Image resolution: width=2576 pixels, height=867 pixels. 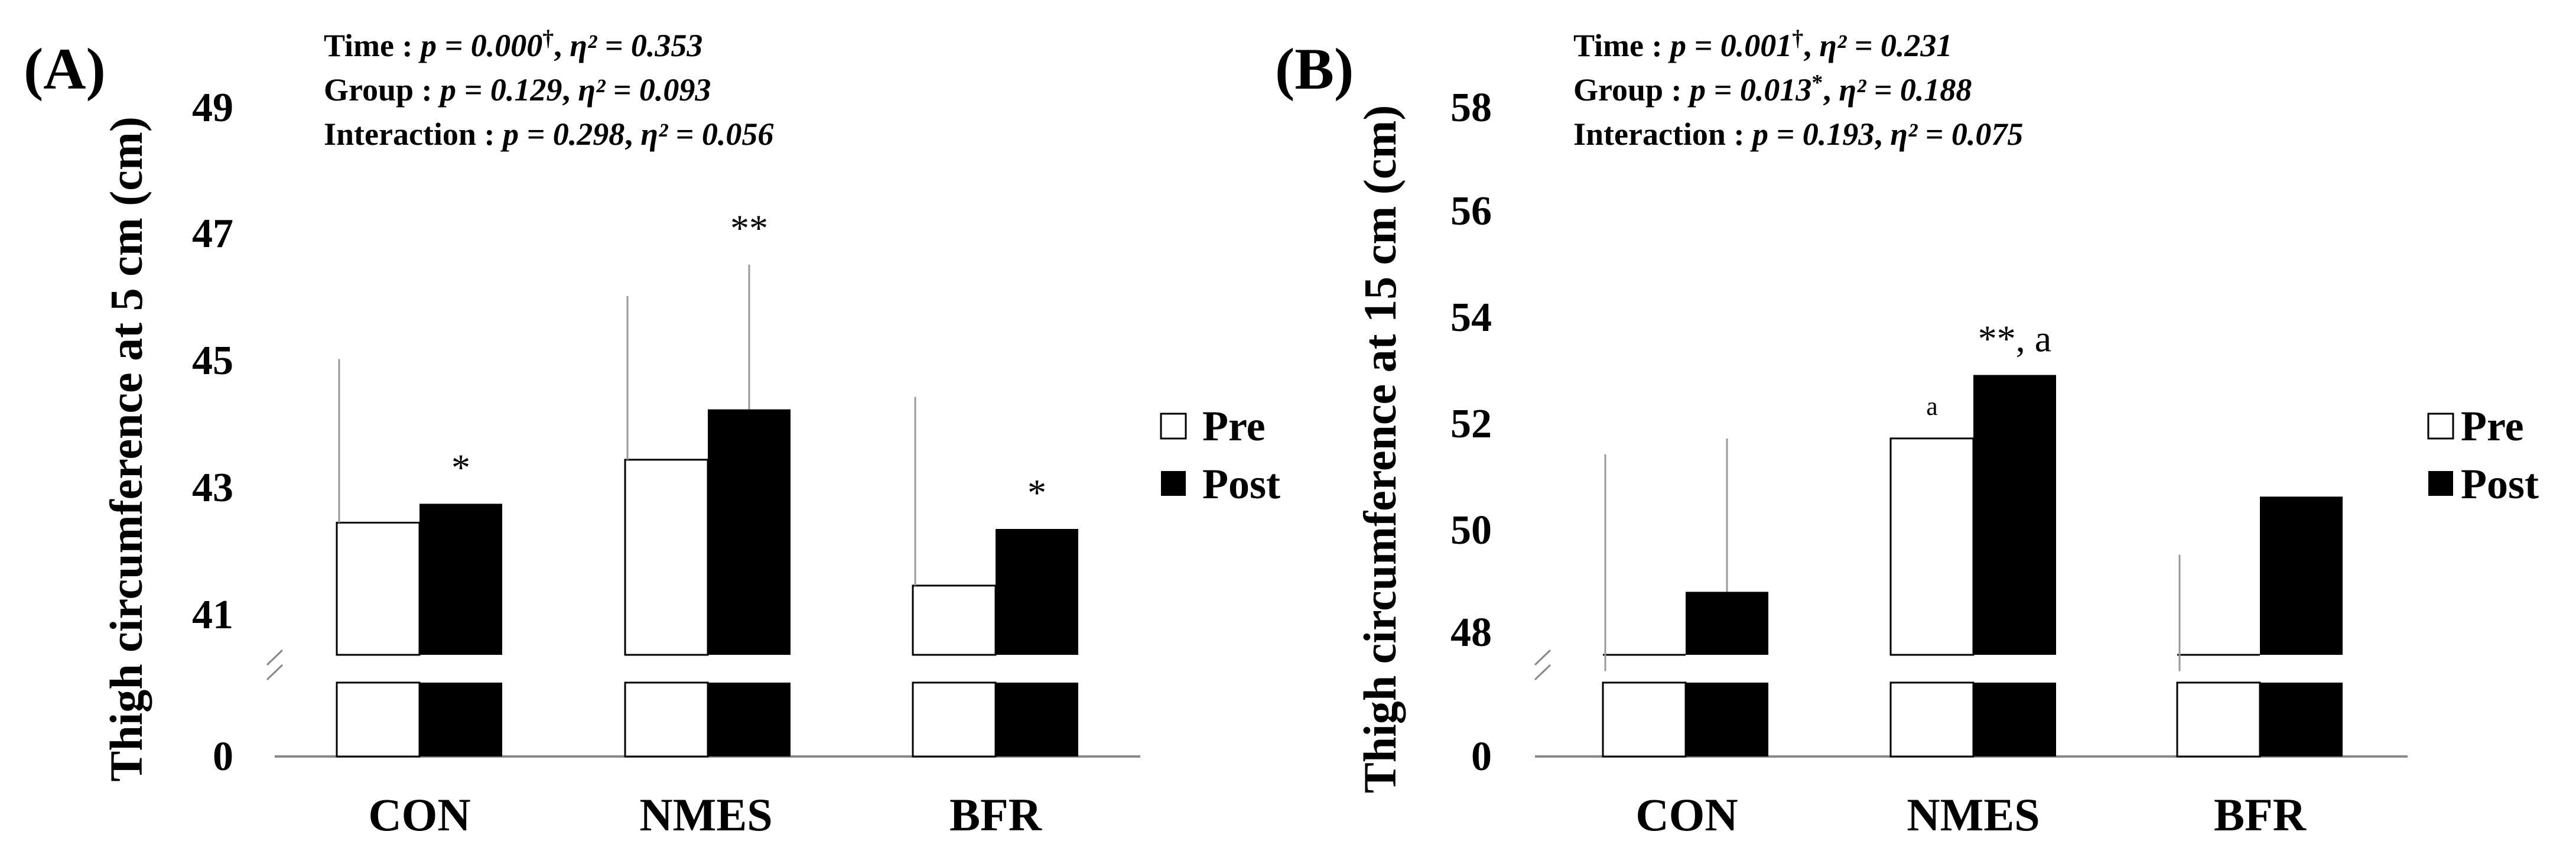 I want to click on panel-a-ylabel: Thigh circumference at 5 cm (cm), so click(x=126, y=449).